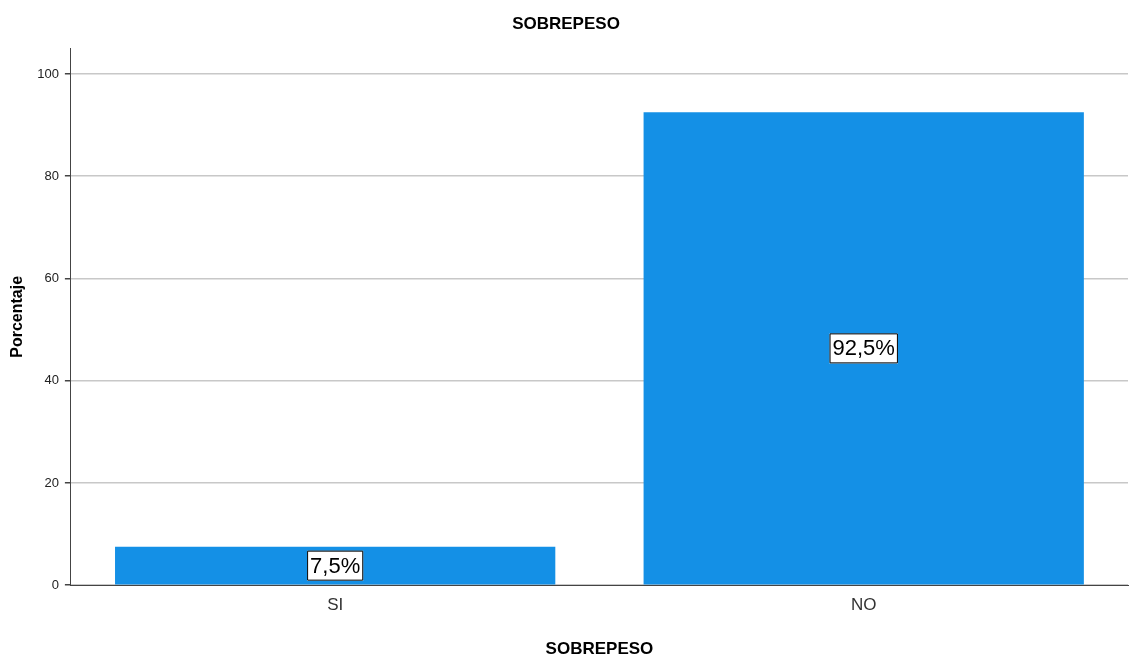 The height and width of the screenshot is (666, 1140). What do you see at coordinates (17, 316) in the screenshot?
I see `y-axis-title: Porcentaje` at bounding box center [17, 316].